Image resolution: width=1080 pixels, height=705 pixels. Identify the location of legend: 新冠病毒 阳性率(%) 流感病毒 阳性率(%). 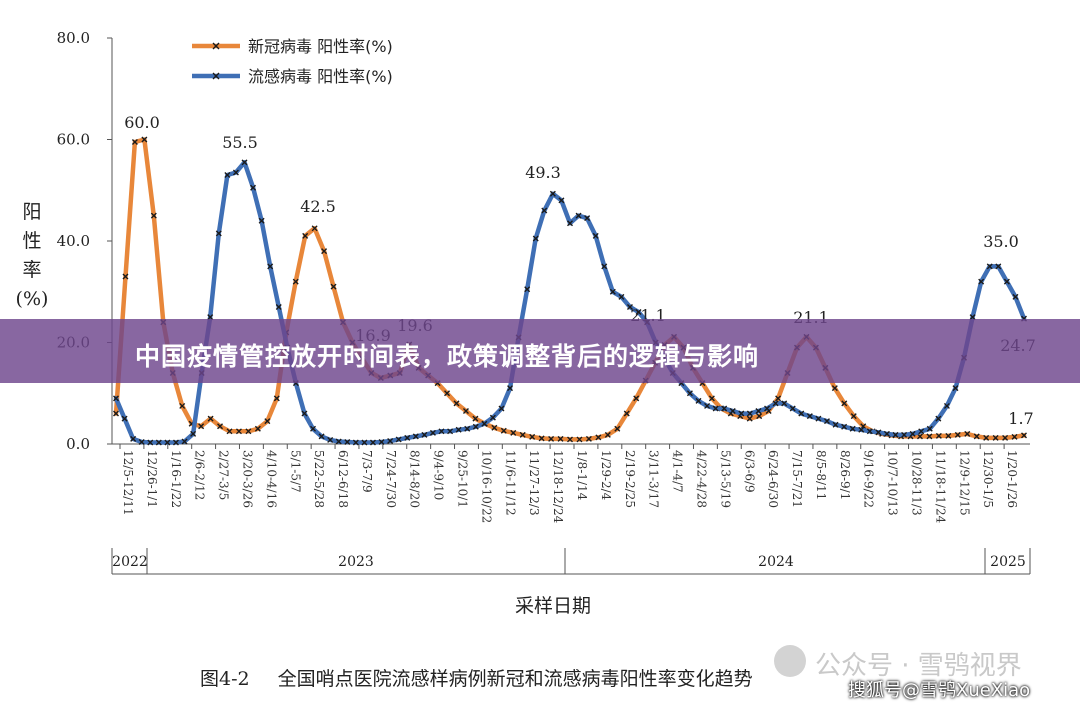
(292, 61).